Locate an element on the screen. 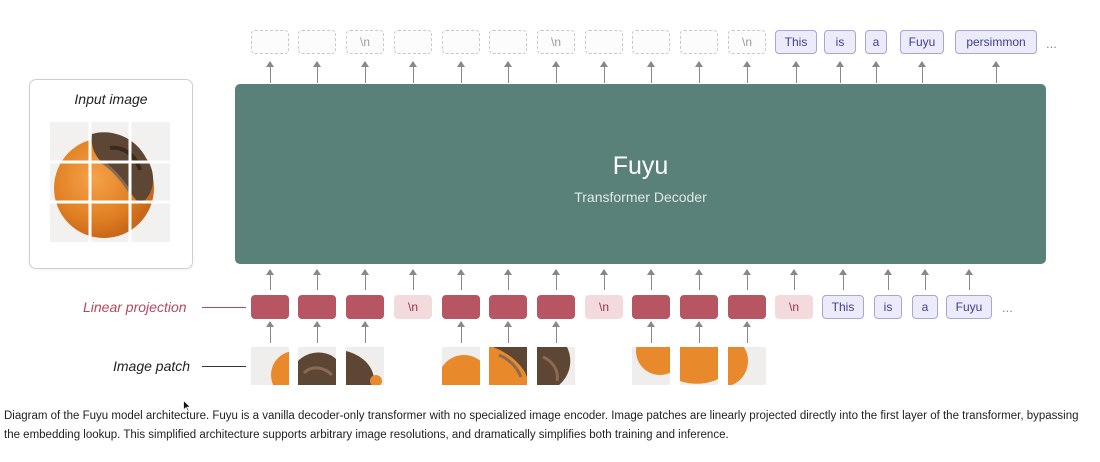  image-patch-leader-line is located at coordinates (224, 366).